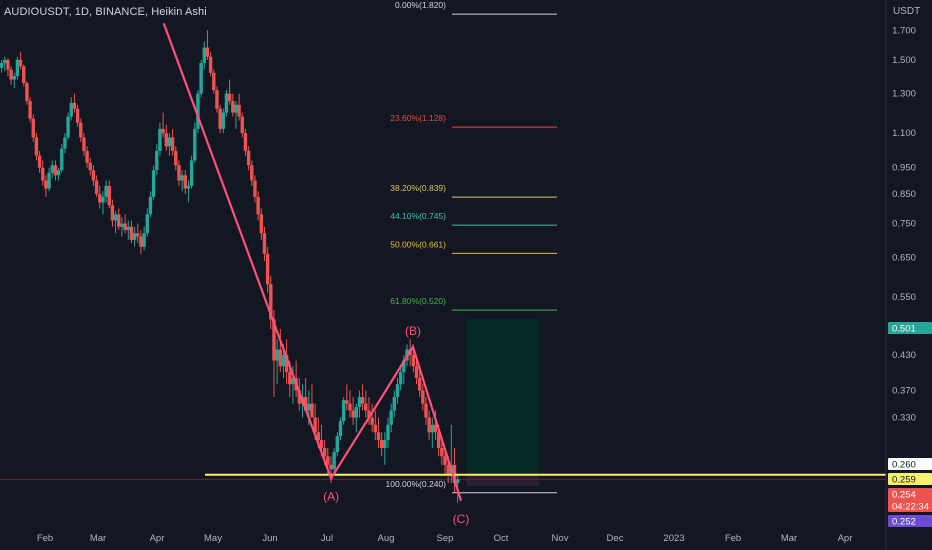 Image resolution: width=932 pixels, height=550 pixels. Describe the element at coordinates (904, 94) in the screenshot. I see `y-tick-label: 1.300` at that location.